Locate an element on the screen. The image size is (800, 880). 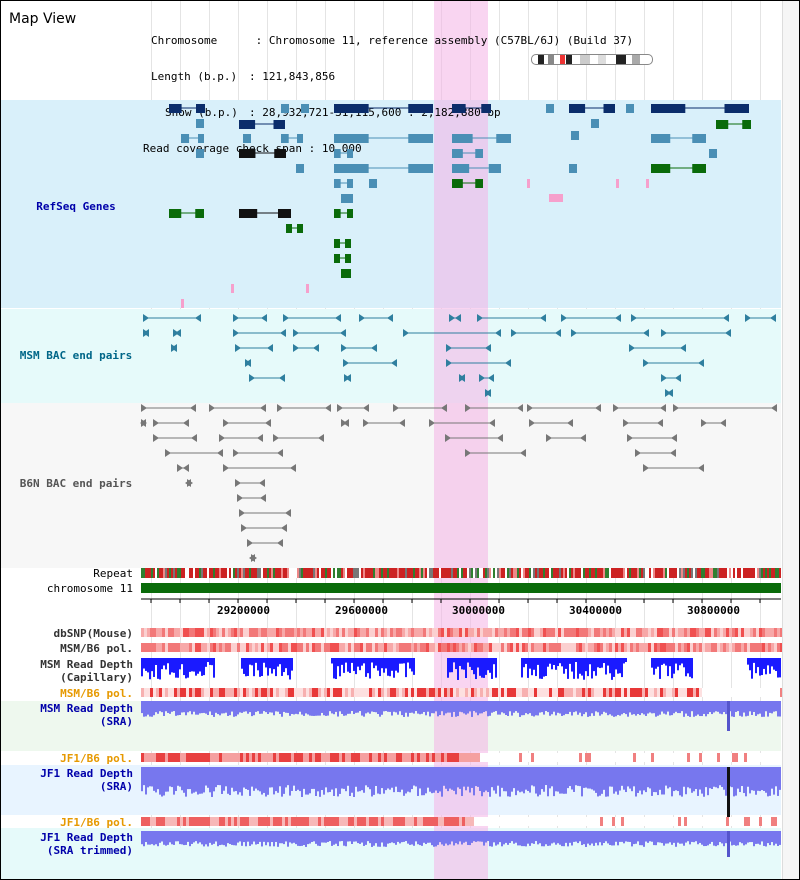
gene-marker is located at coordinates (200, 153).